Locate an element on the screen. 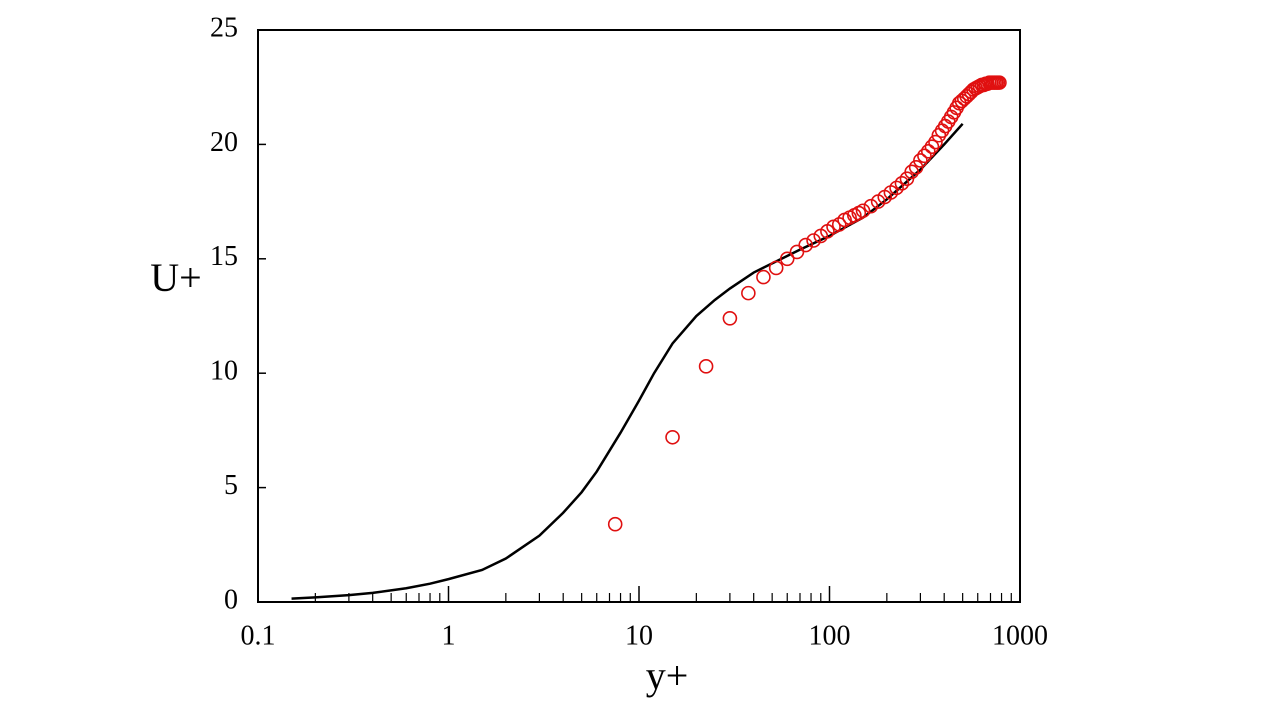 Image resolution: width=1280 pixels, height=725 pixels. y-tick-label: 20 is located at coordinates (224, 142).